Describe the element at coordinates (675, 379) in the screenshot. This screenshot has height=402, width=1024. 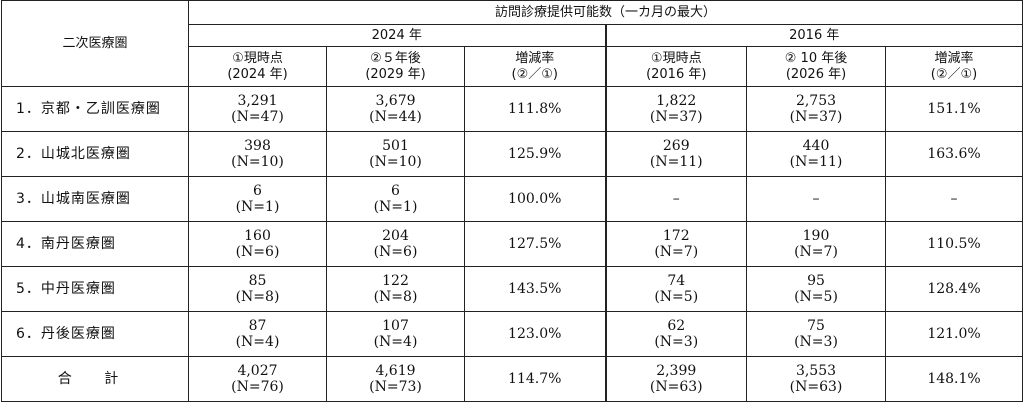
I see `value-cell: 2,399 (N=63)` at that location.